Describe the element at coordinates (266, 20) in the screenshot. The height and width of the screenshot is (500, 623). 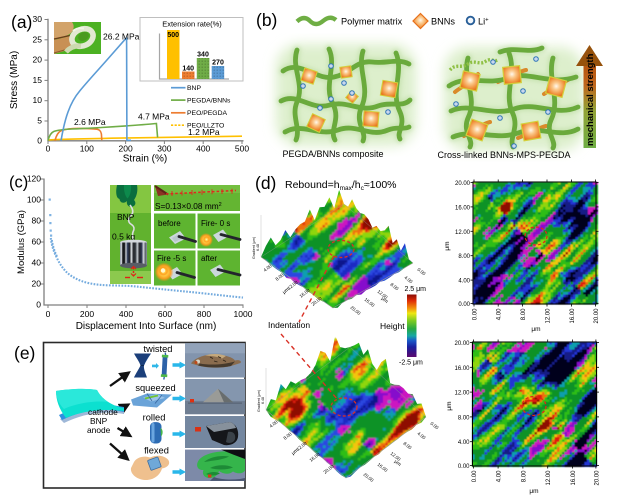
I see `svg-text: (b)` at that location.